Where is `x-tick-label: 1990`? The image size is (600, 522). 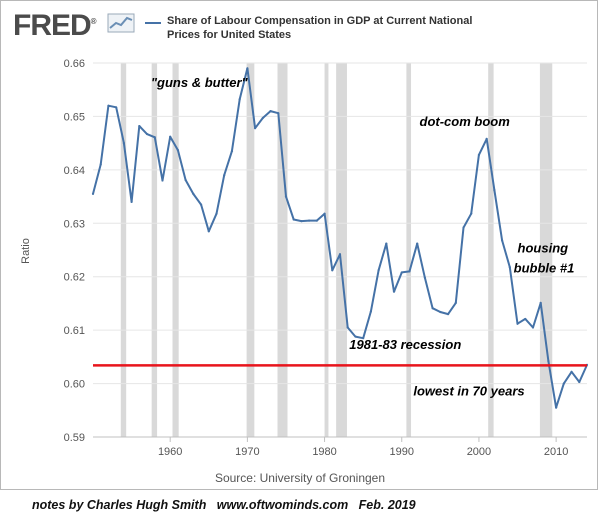 x-tick-label: 1990 is located at coordinates (402, 452).